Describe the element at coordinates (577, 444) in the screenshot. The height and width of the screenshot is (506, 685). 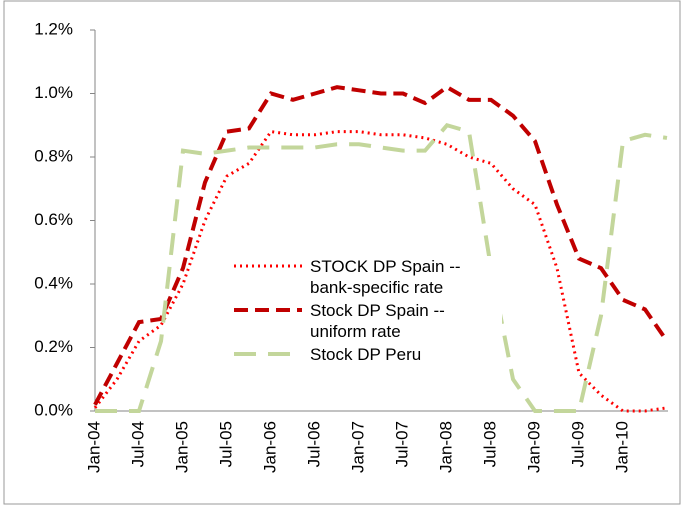
I see `x-tick-label: Jul-09` at that location.